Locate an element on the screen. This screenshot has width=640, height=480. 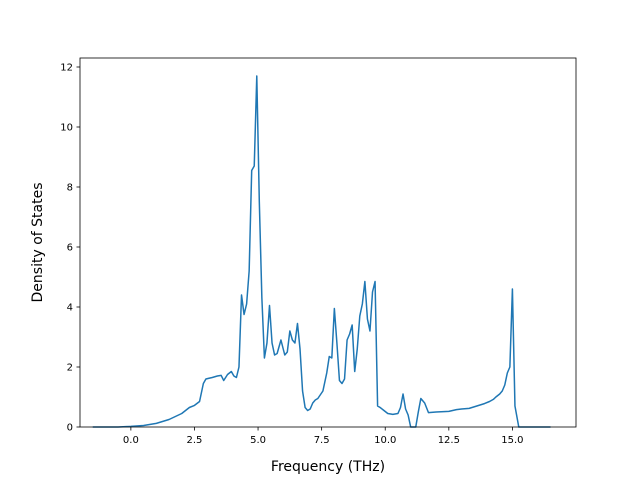
y-tick-label: 2 is located at coordinates (70, 368).